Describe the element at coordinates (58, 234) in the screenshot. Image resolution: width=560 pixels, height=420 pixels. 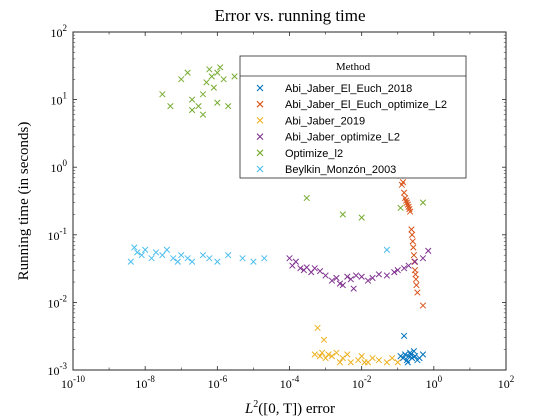
I see `y-tick-label-2: 10⁻¹` at that location.